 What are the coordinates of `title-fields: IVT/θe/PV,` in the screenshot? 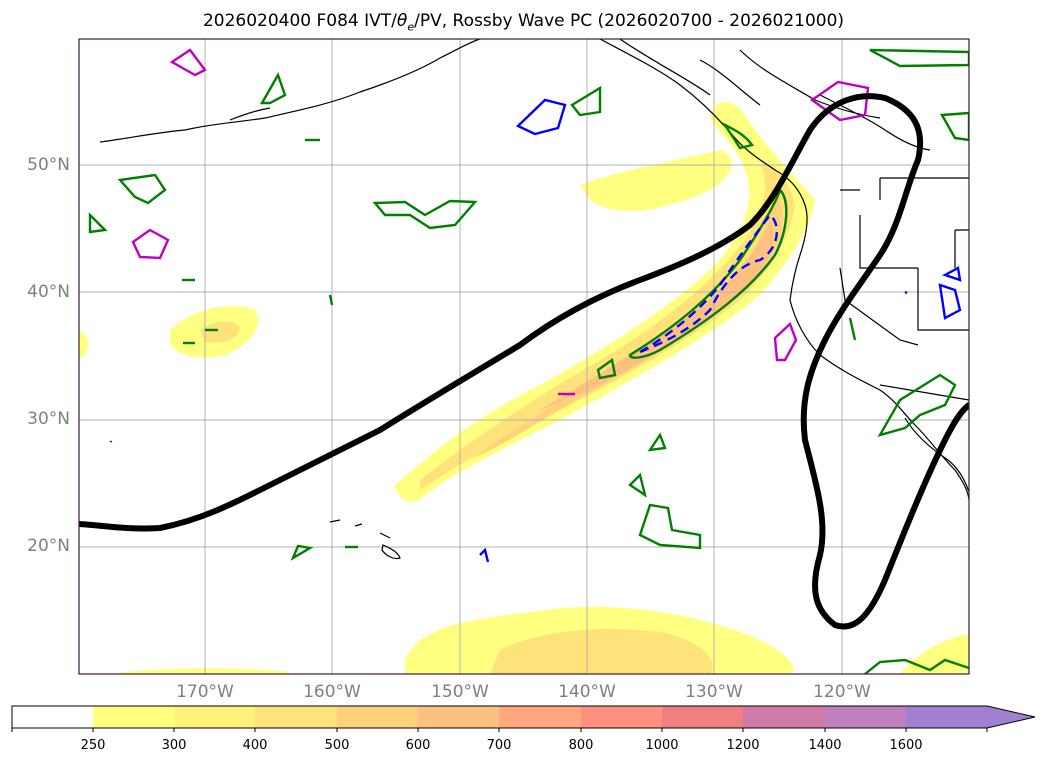 It's located at (406, 22).